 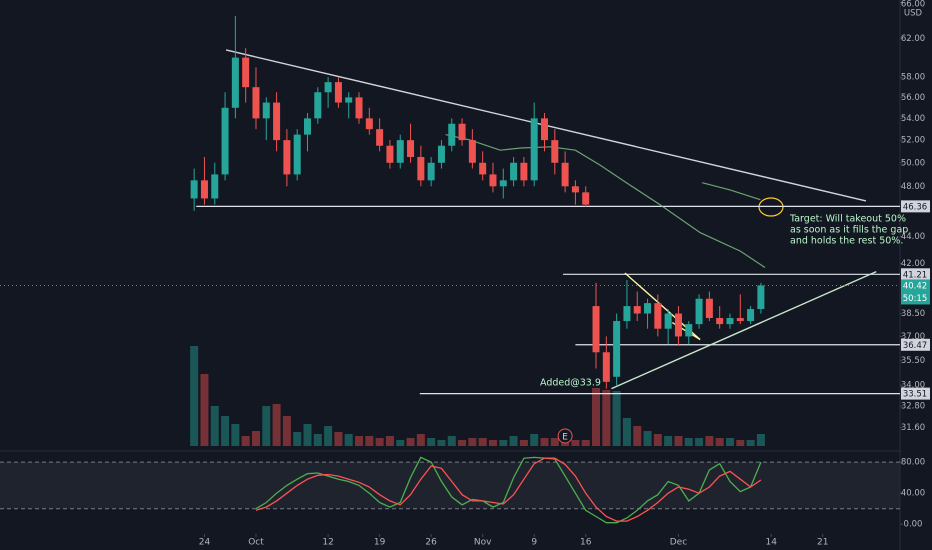 I want to click on x-tick-label: 26, so click(x=431, y=543).